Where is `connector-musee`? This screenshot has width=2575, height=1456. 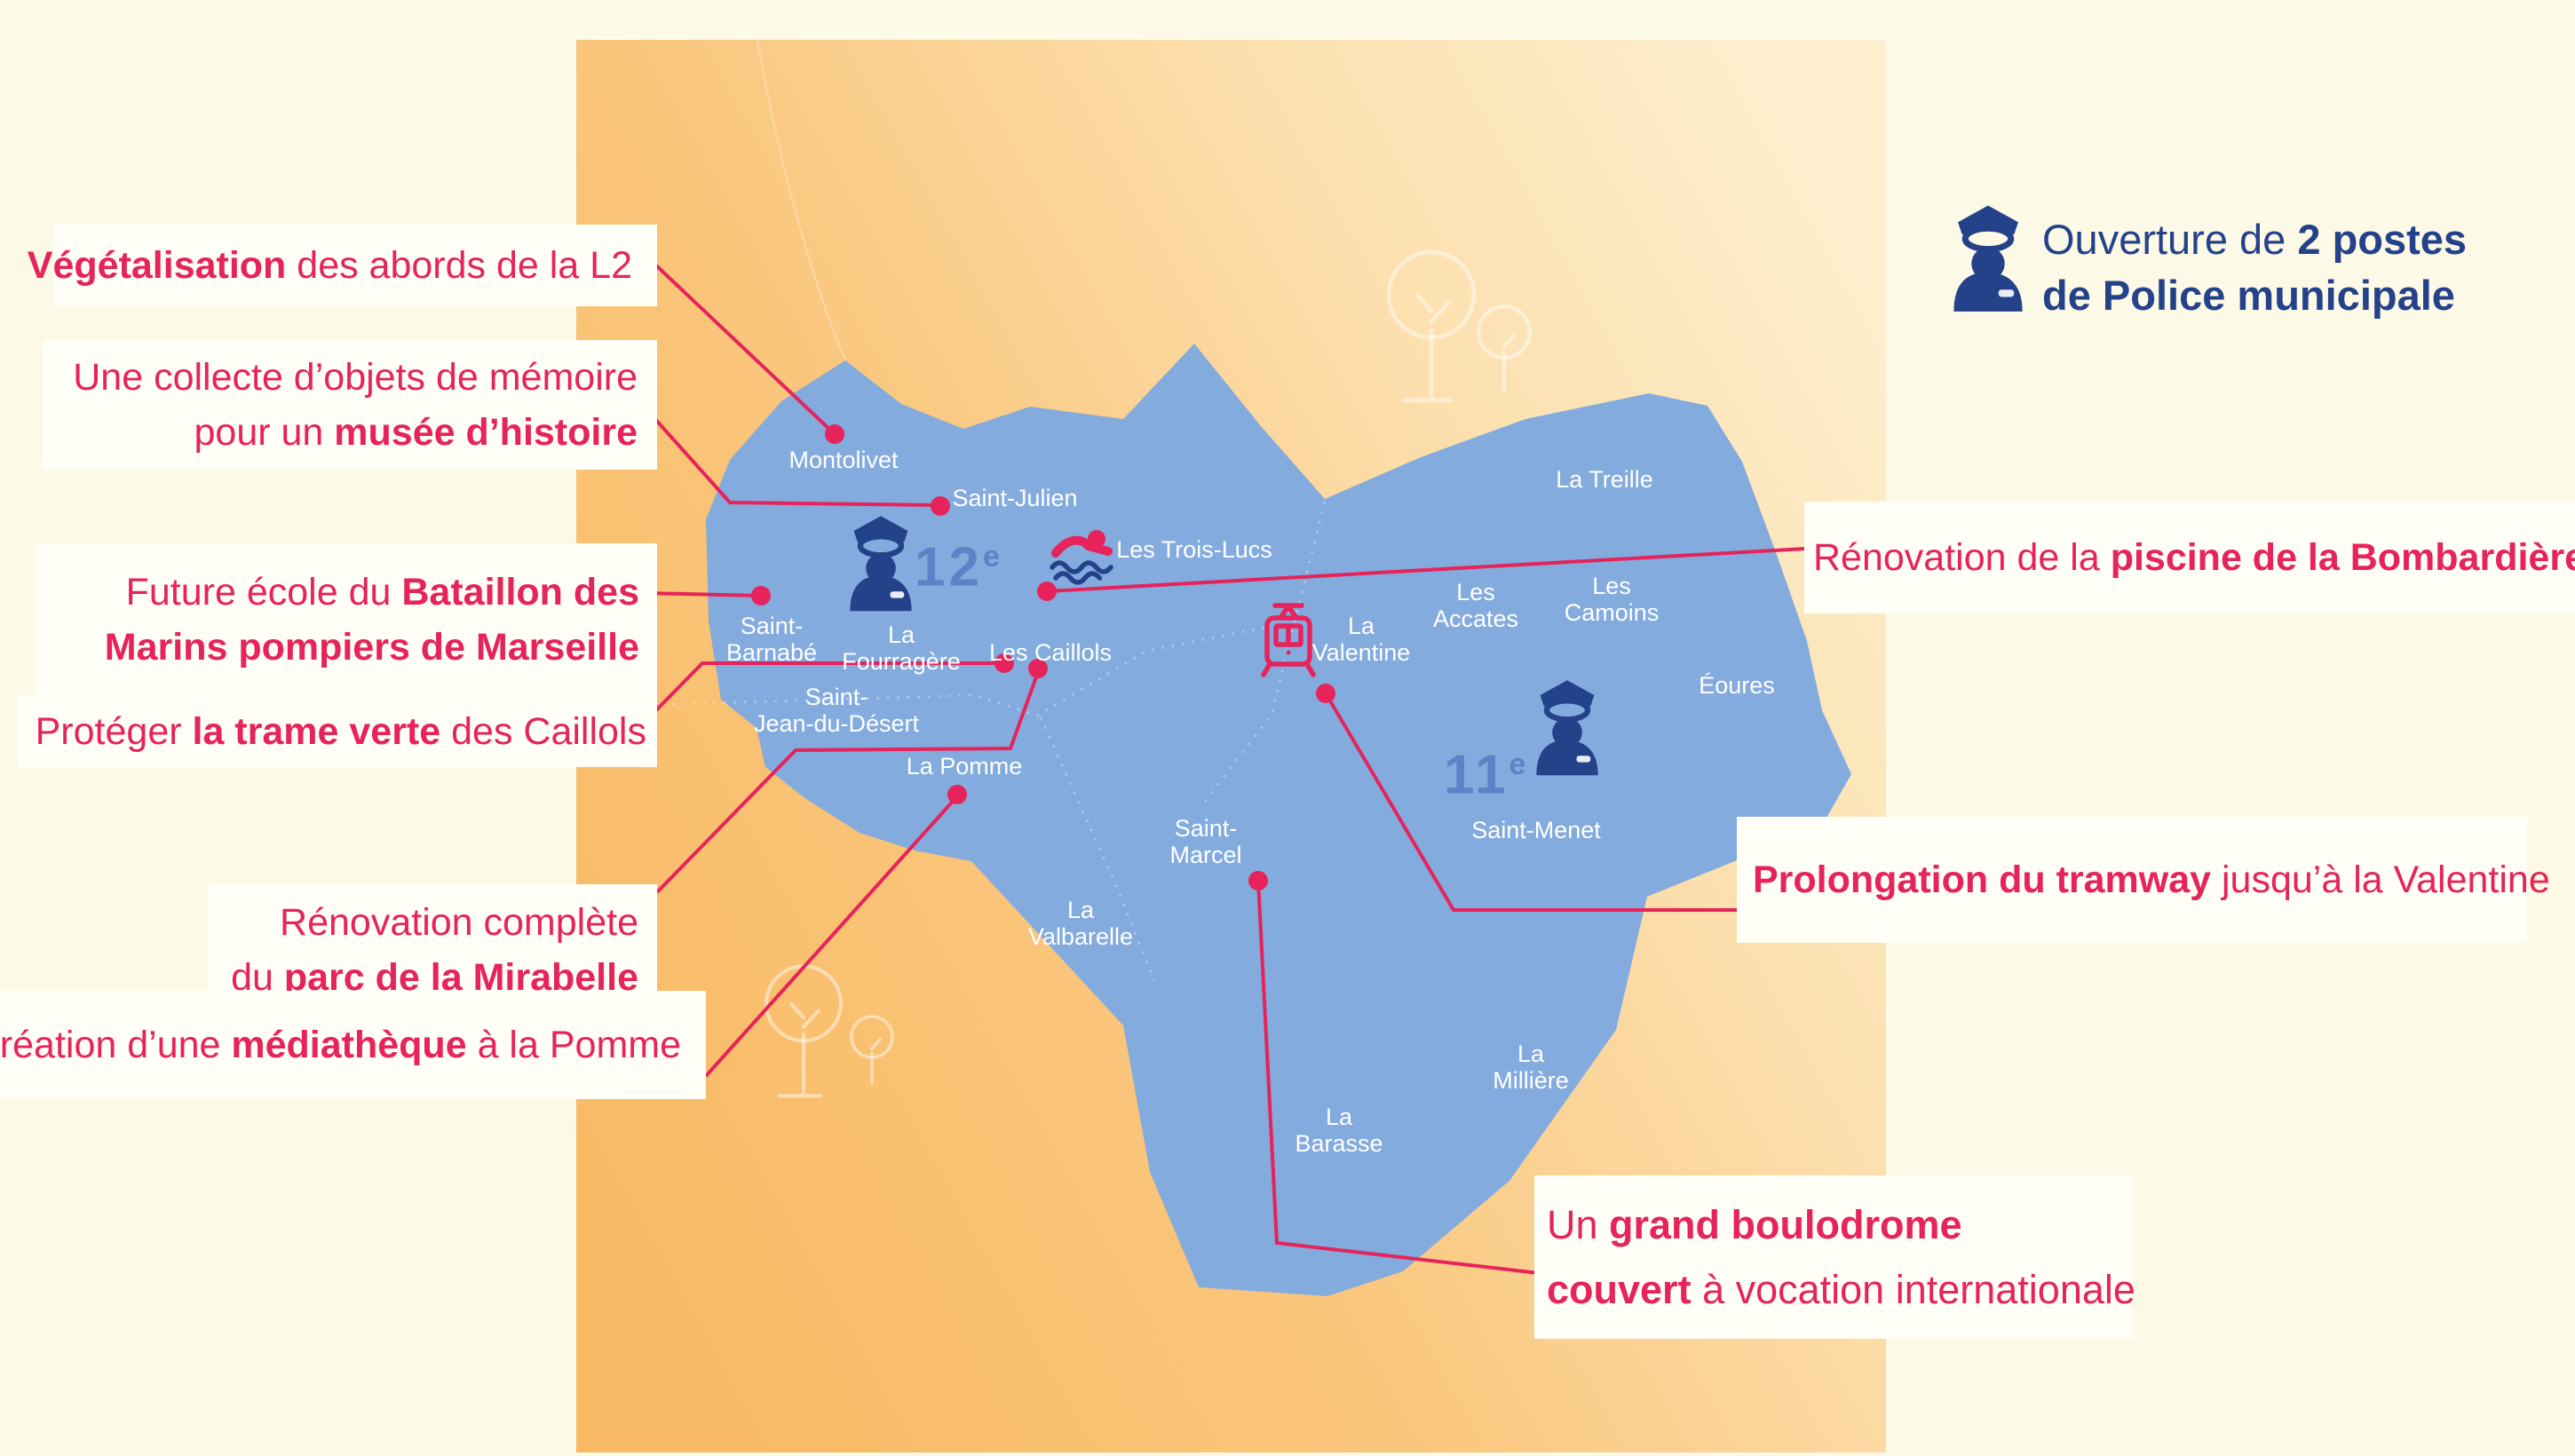 connector-musee is located at coordinates (793, 457).